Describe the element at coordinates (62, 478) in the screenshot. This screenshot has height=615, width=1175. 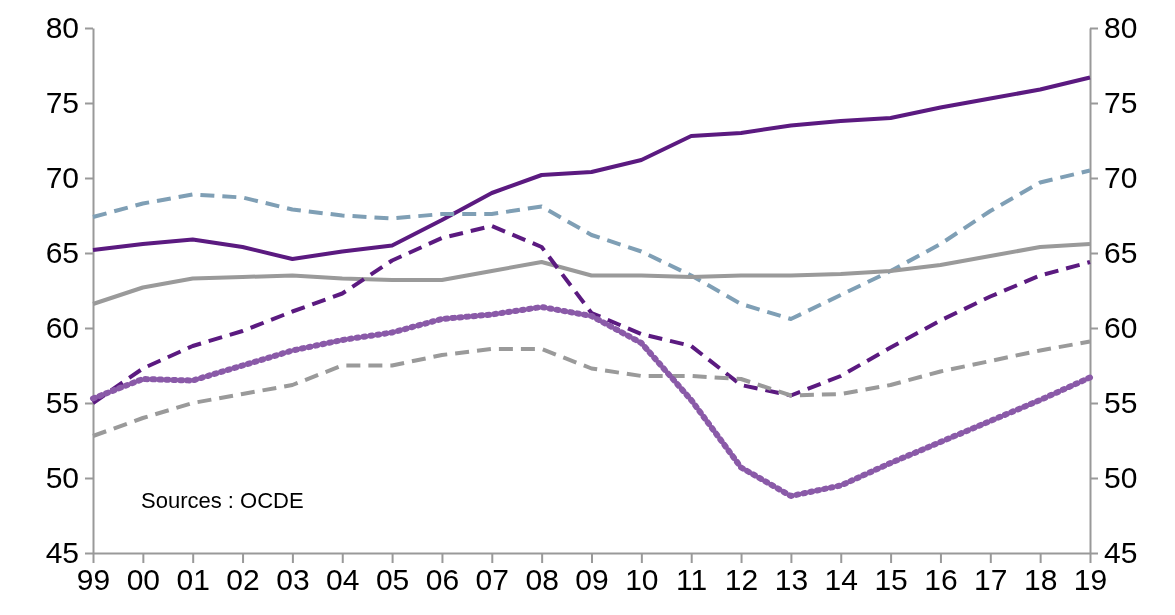
I see `y-tick-label: 50` at that location.